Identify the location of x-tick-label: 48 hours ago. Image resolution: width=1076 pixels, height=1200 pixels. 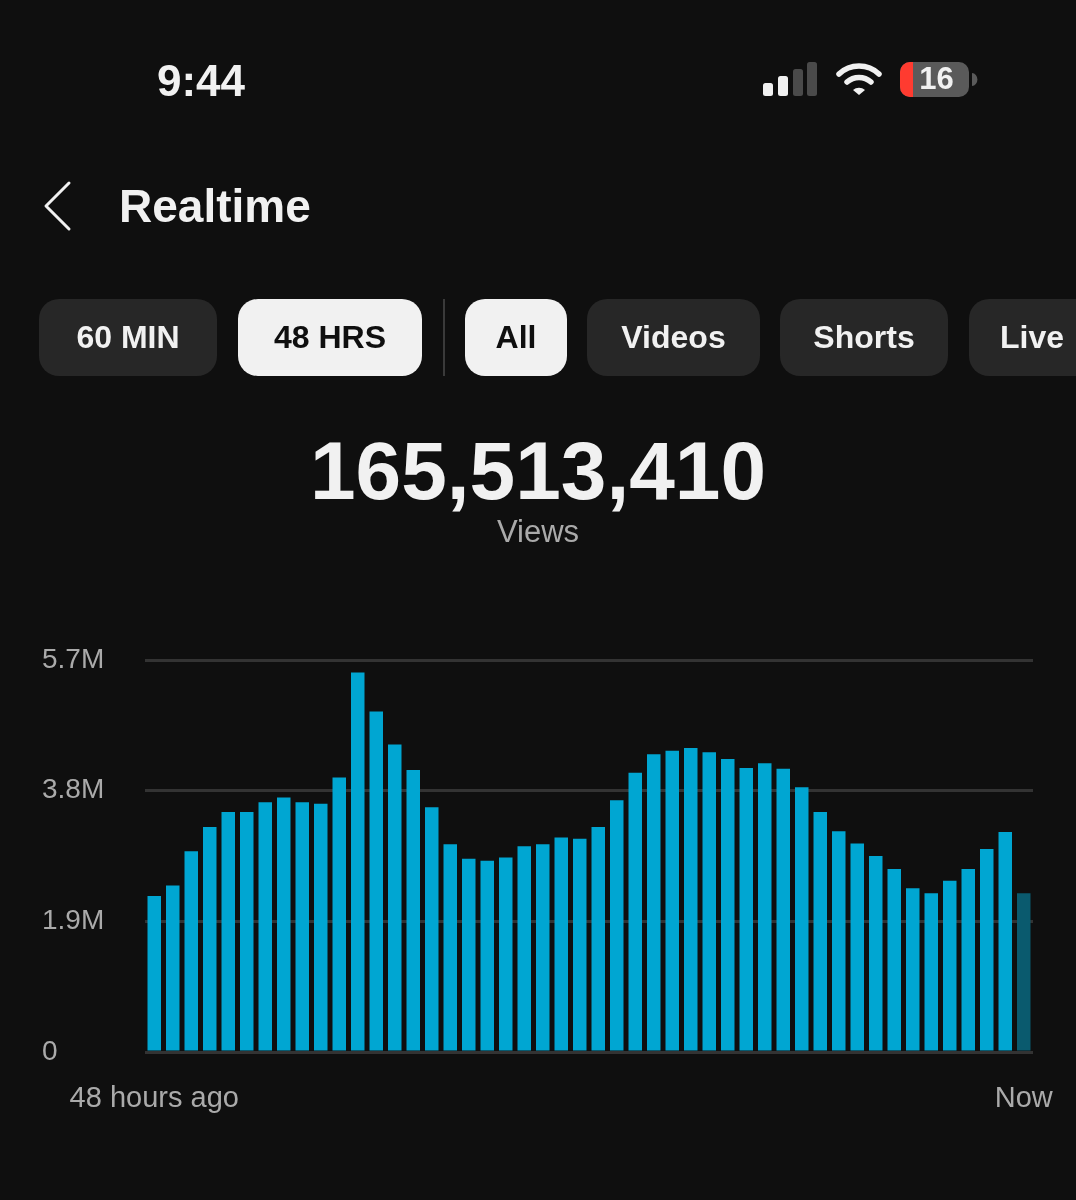
(154, 1097).